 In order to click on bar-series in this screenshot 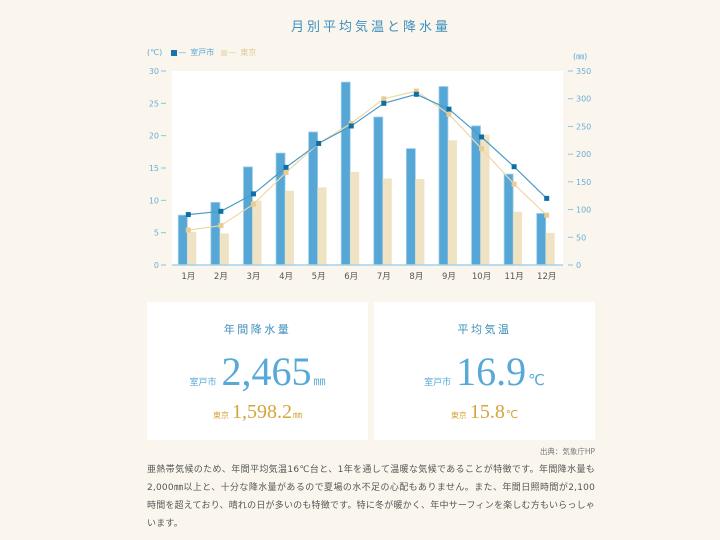, I will do `click(371, 199)`.